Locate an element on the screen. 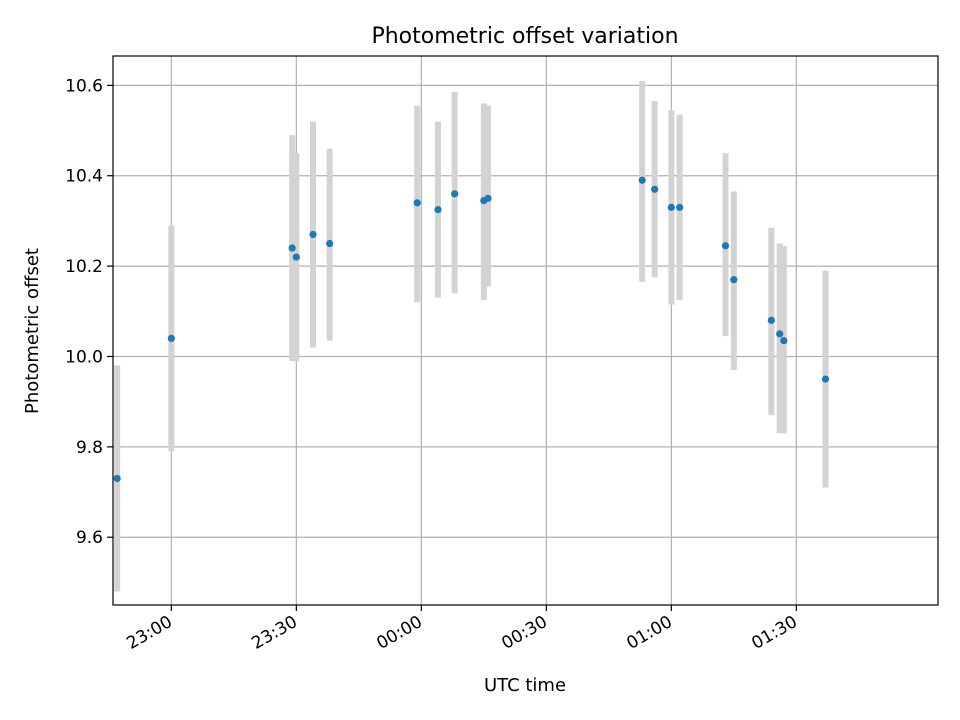  y-tick-label: 10.6 is located at coordinates (84, 86).